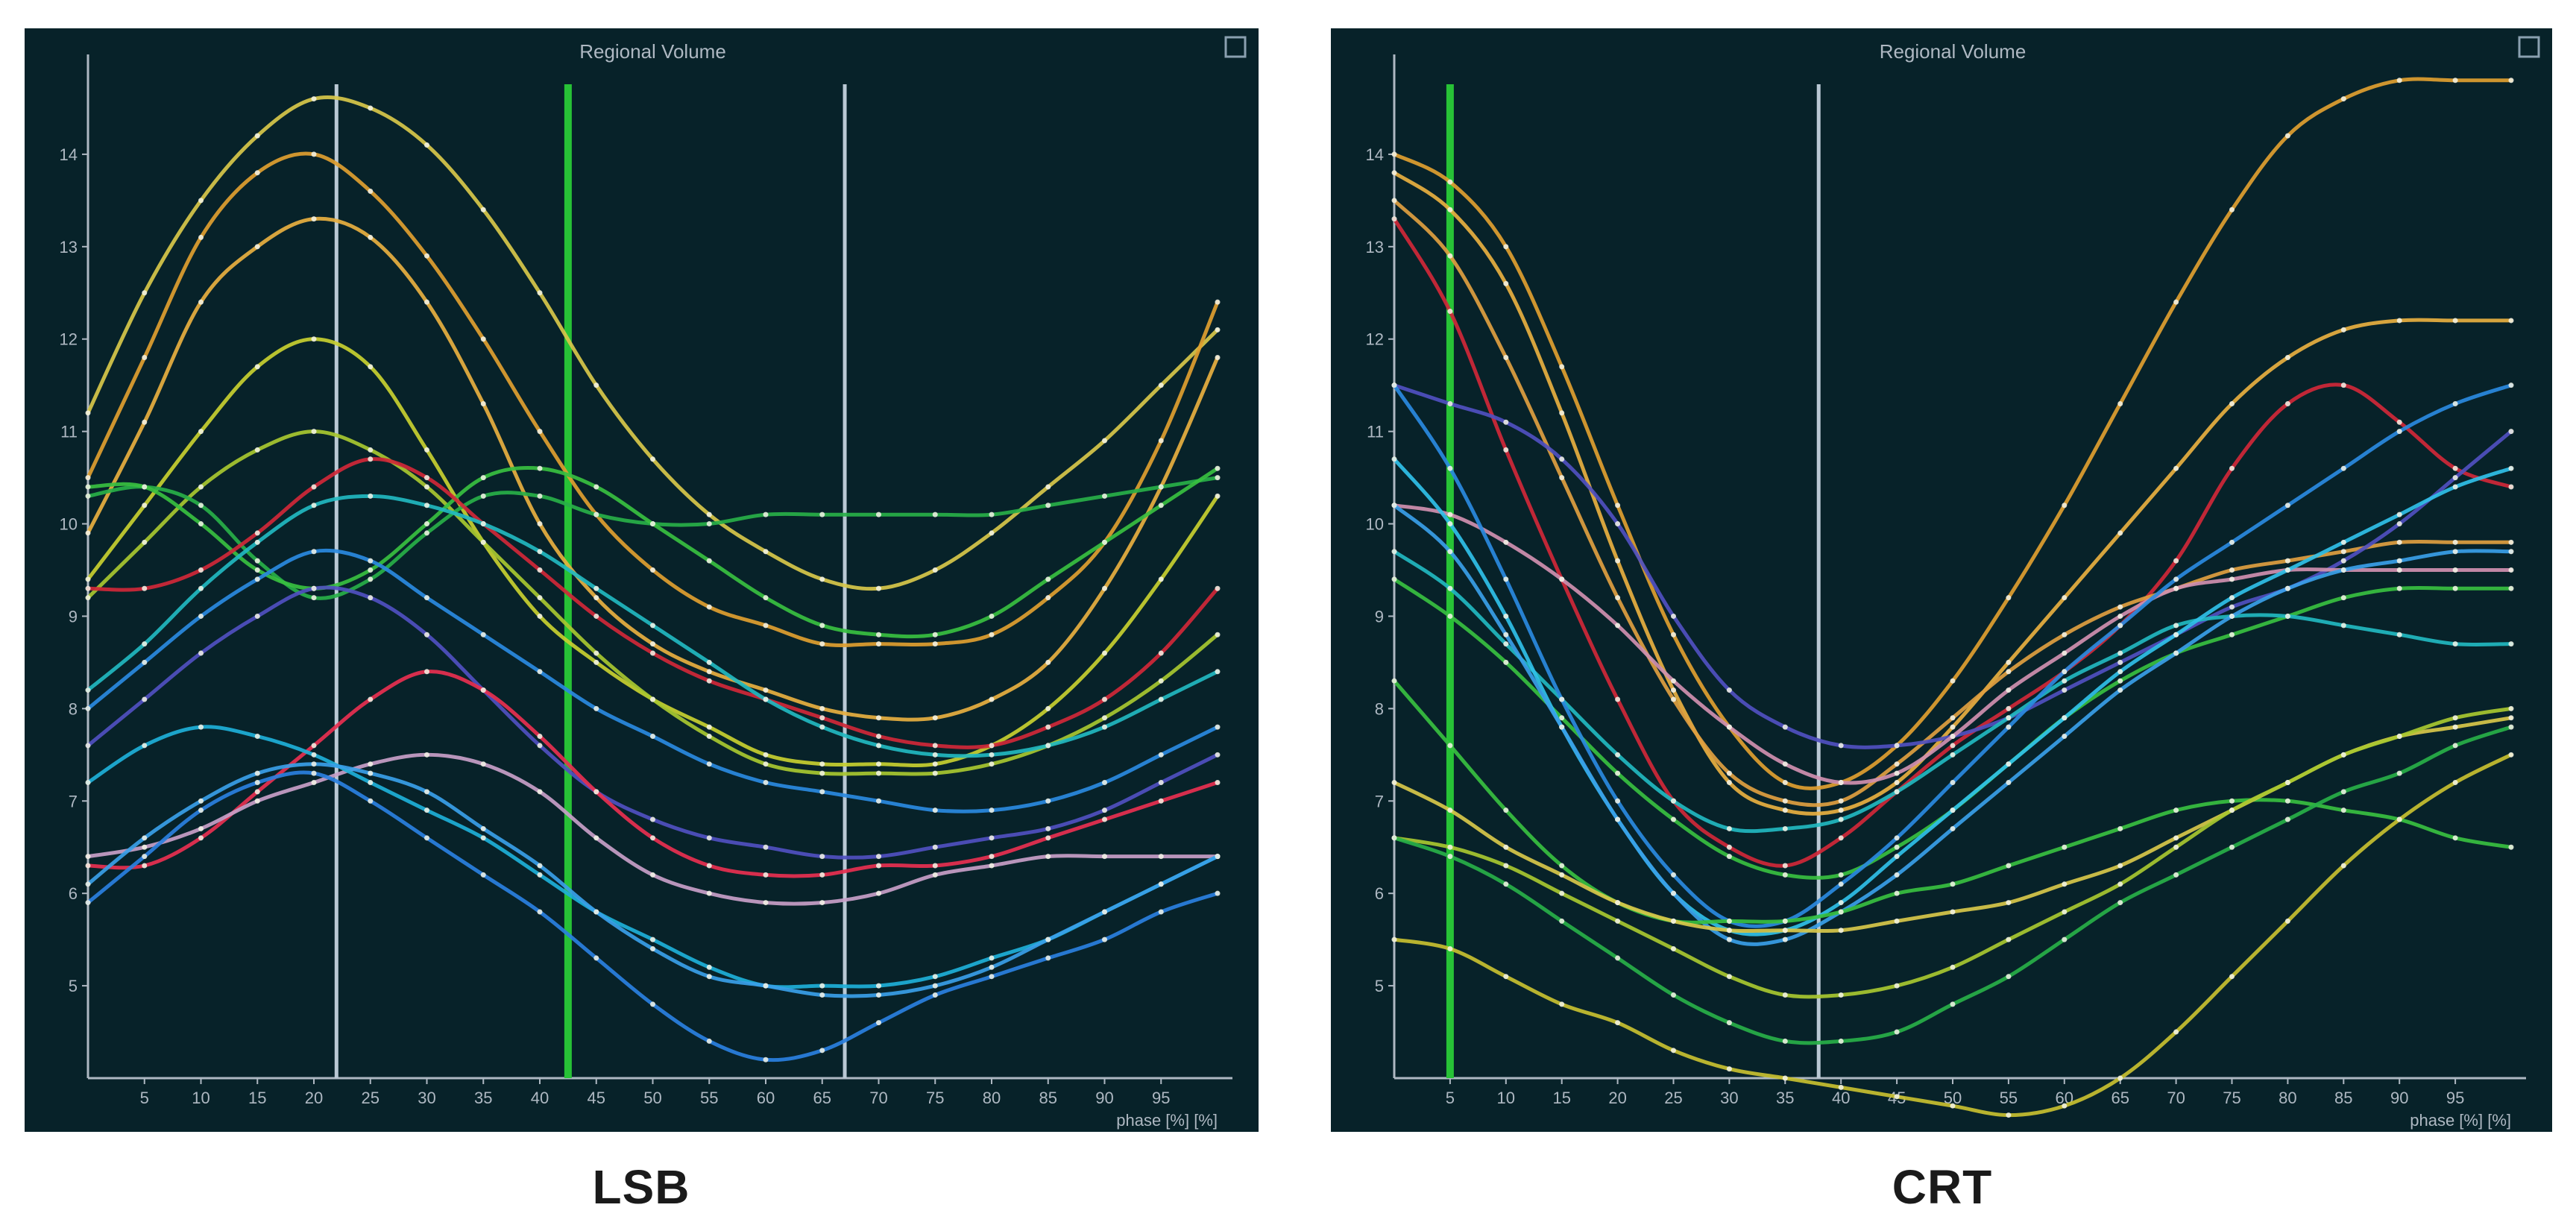 The height and width of the screenshot is (1231, 2576). I want to click on chart-title: Regional Volume, so click(652, 51).